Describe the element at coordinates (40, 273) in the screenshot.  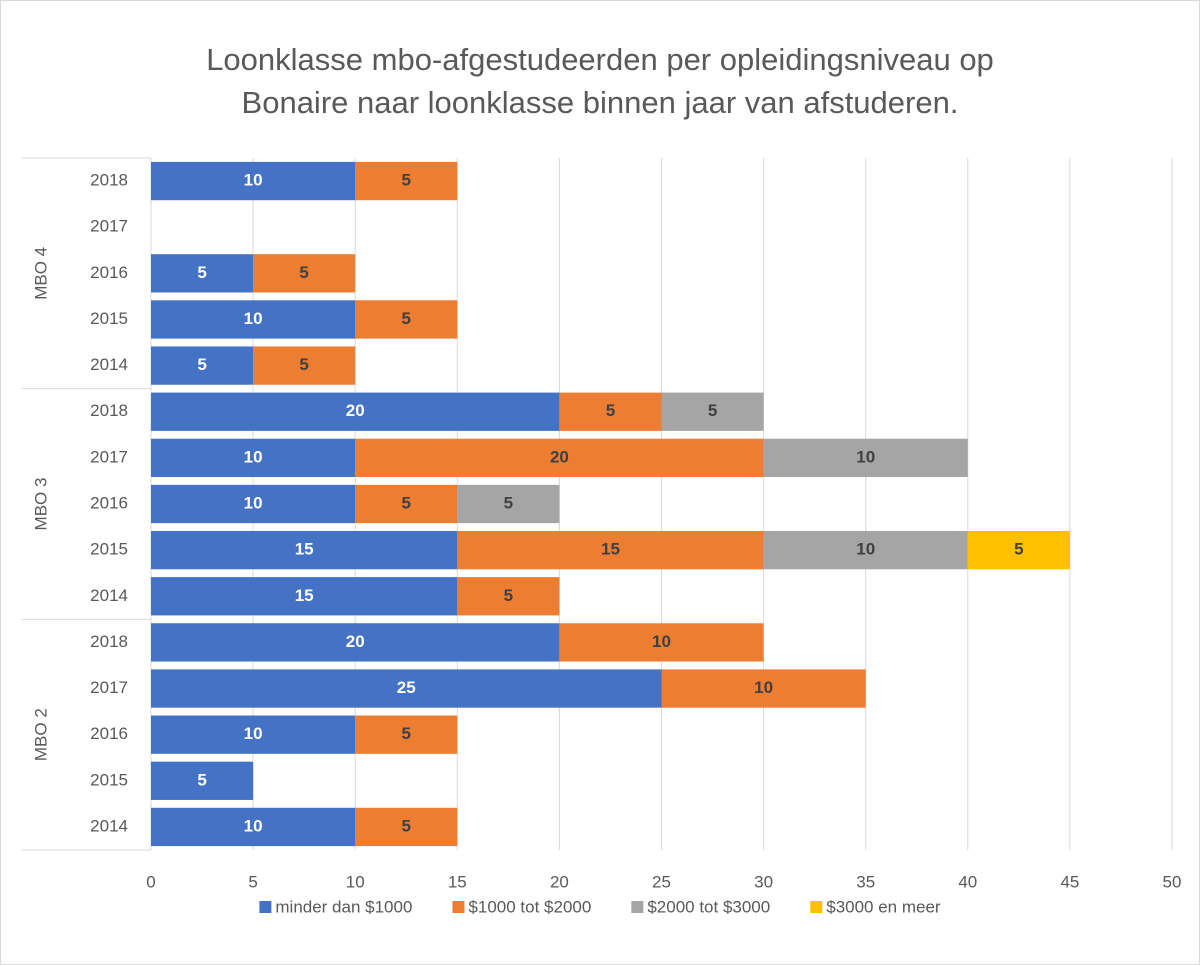
I see `group-label: MBO 4` at that location.